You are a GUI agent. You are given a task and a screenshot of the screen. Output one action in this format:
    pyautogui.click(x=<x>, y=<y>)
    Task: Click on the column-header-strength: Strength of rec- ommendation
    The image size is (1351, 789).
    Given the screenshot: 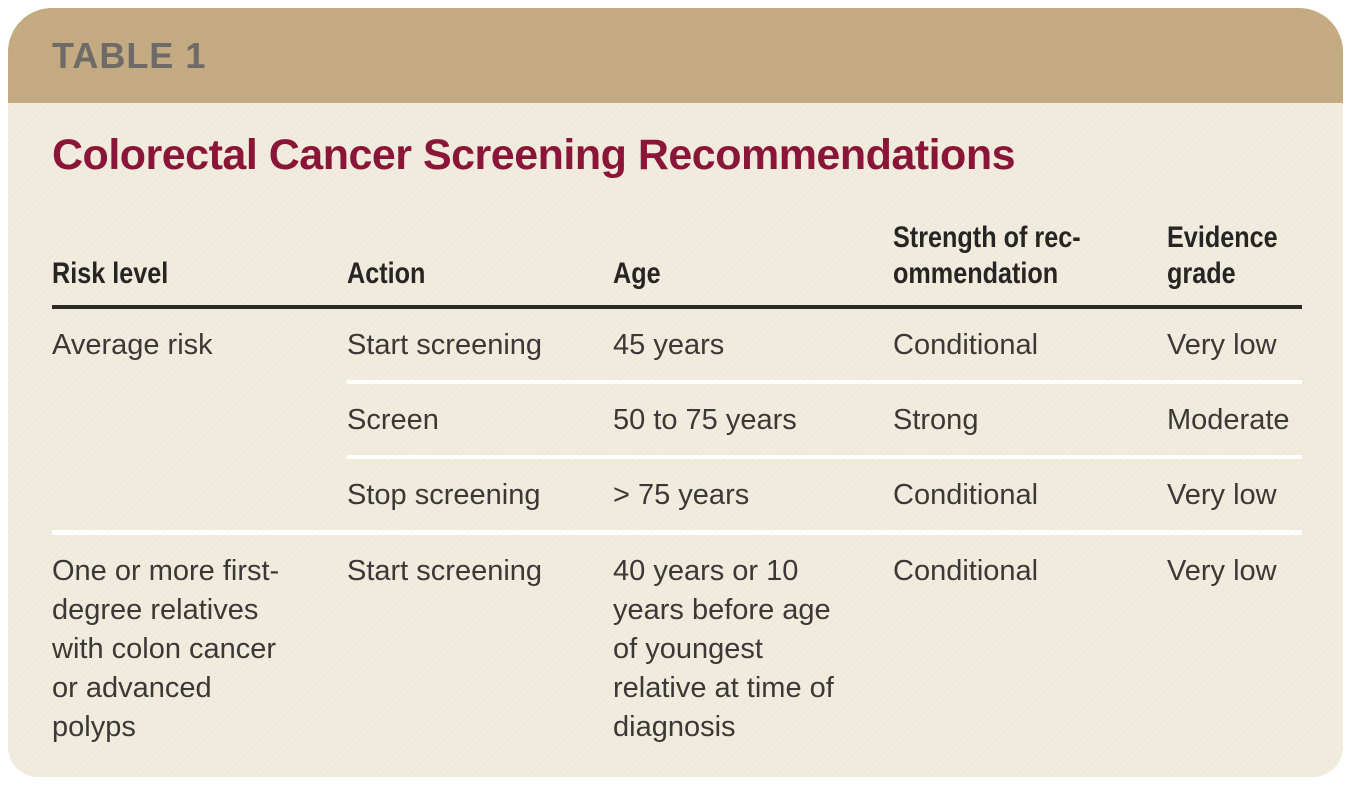 What is the action you would take?
    pyautogui.click(x=1030, y=262)
    